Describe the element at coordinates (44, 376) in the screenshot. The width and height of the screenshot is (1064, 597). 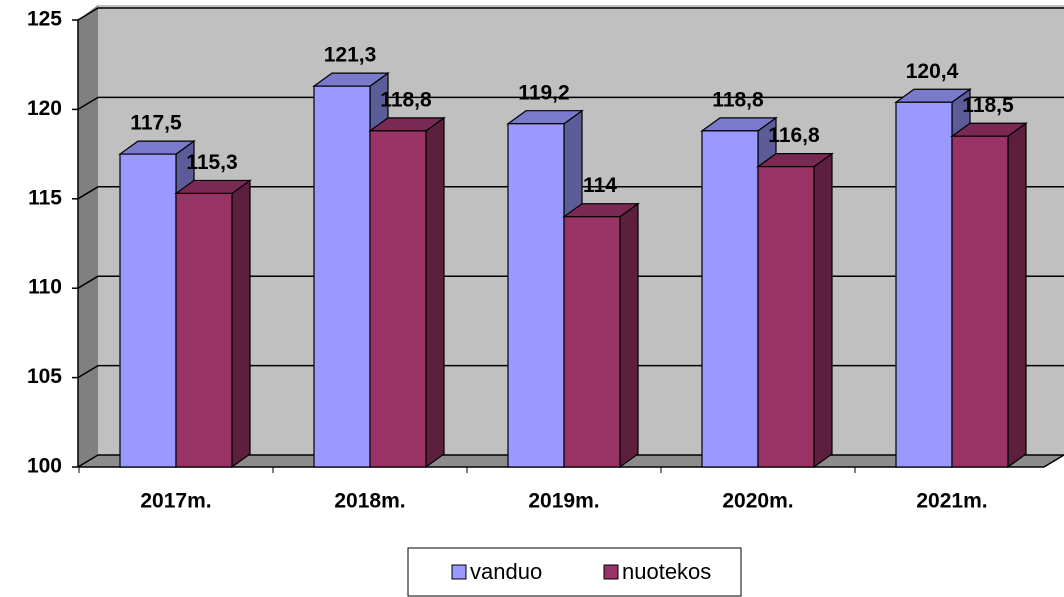
I see `y-tick-label: 105` at that location.